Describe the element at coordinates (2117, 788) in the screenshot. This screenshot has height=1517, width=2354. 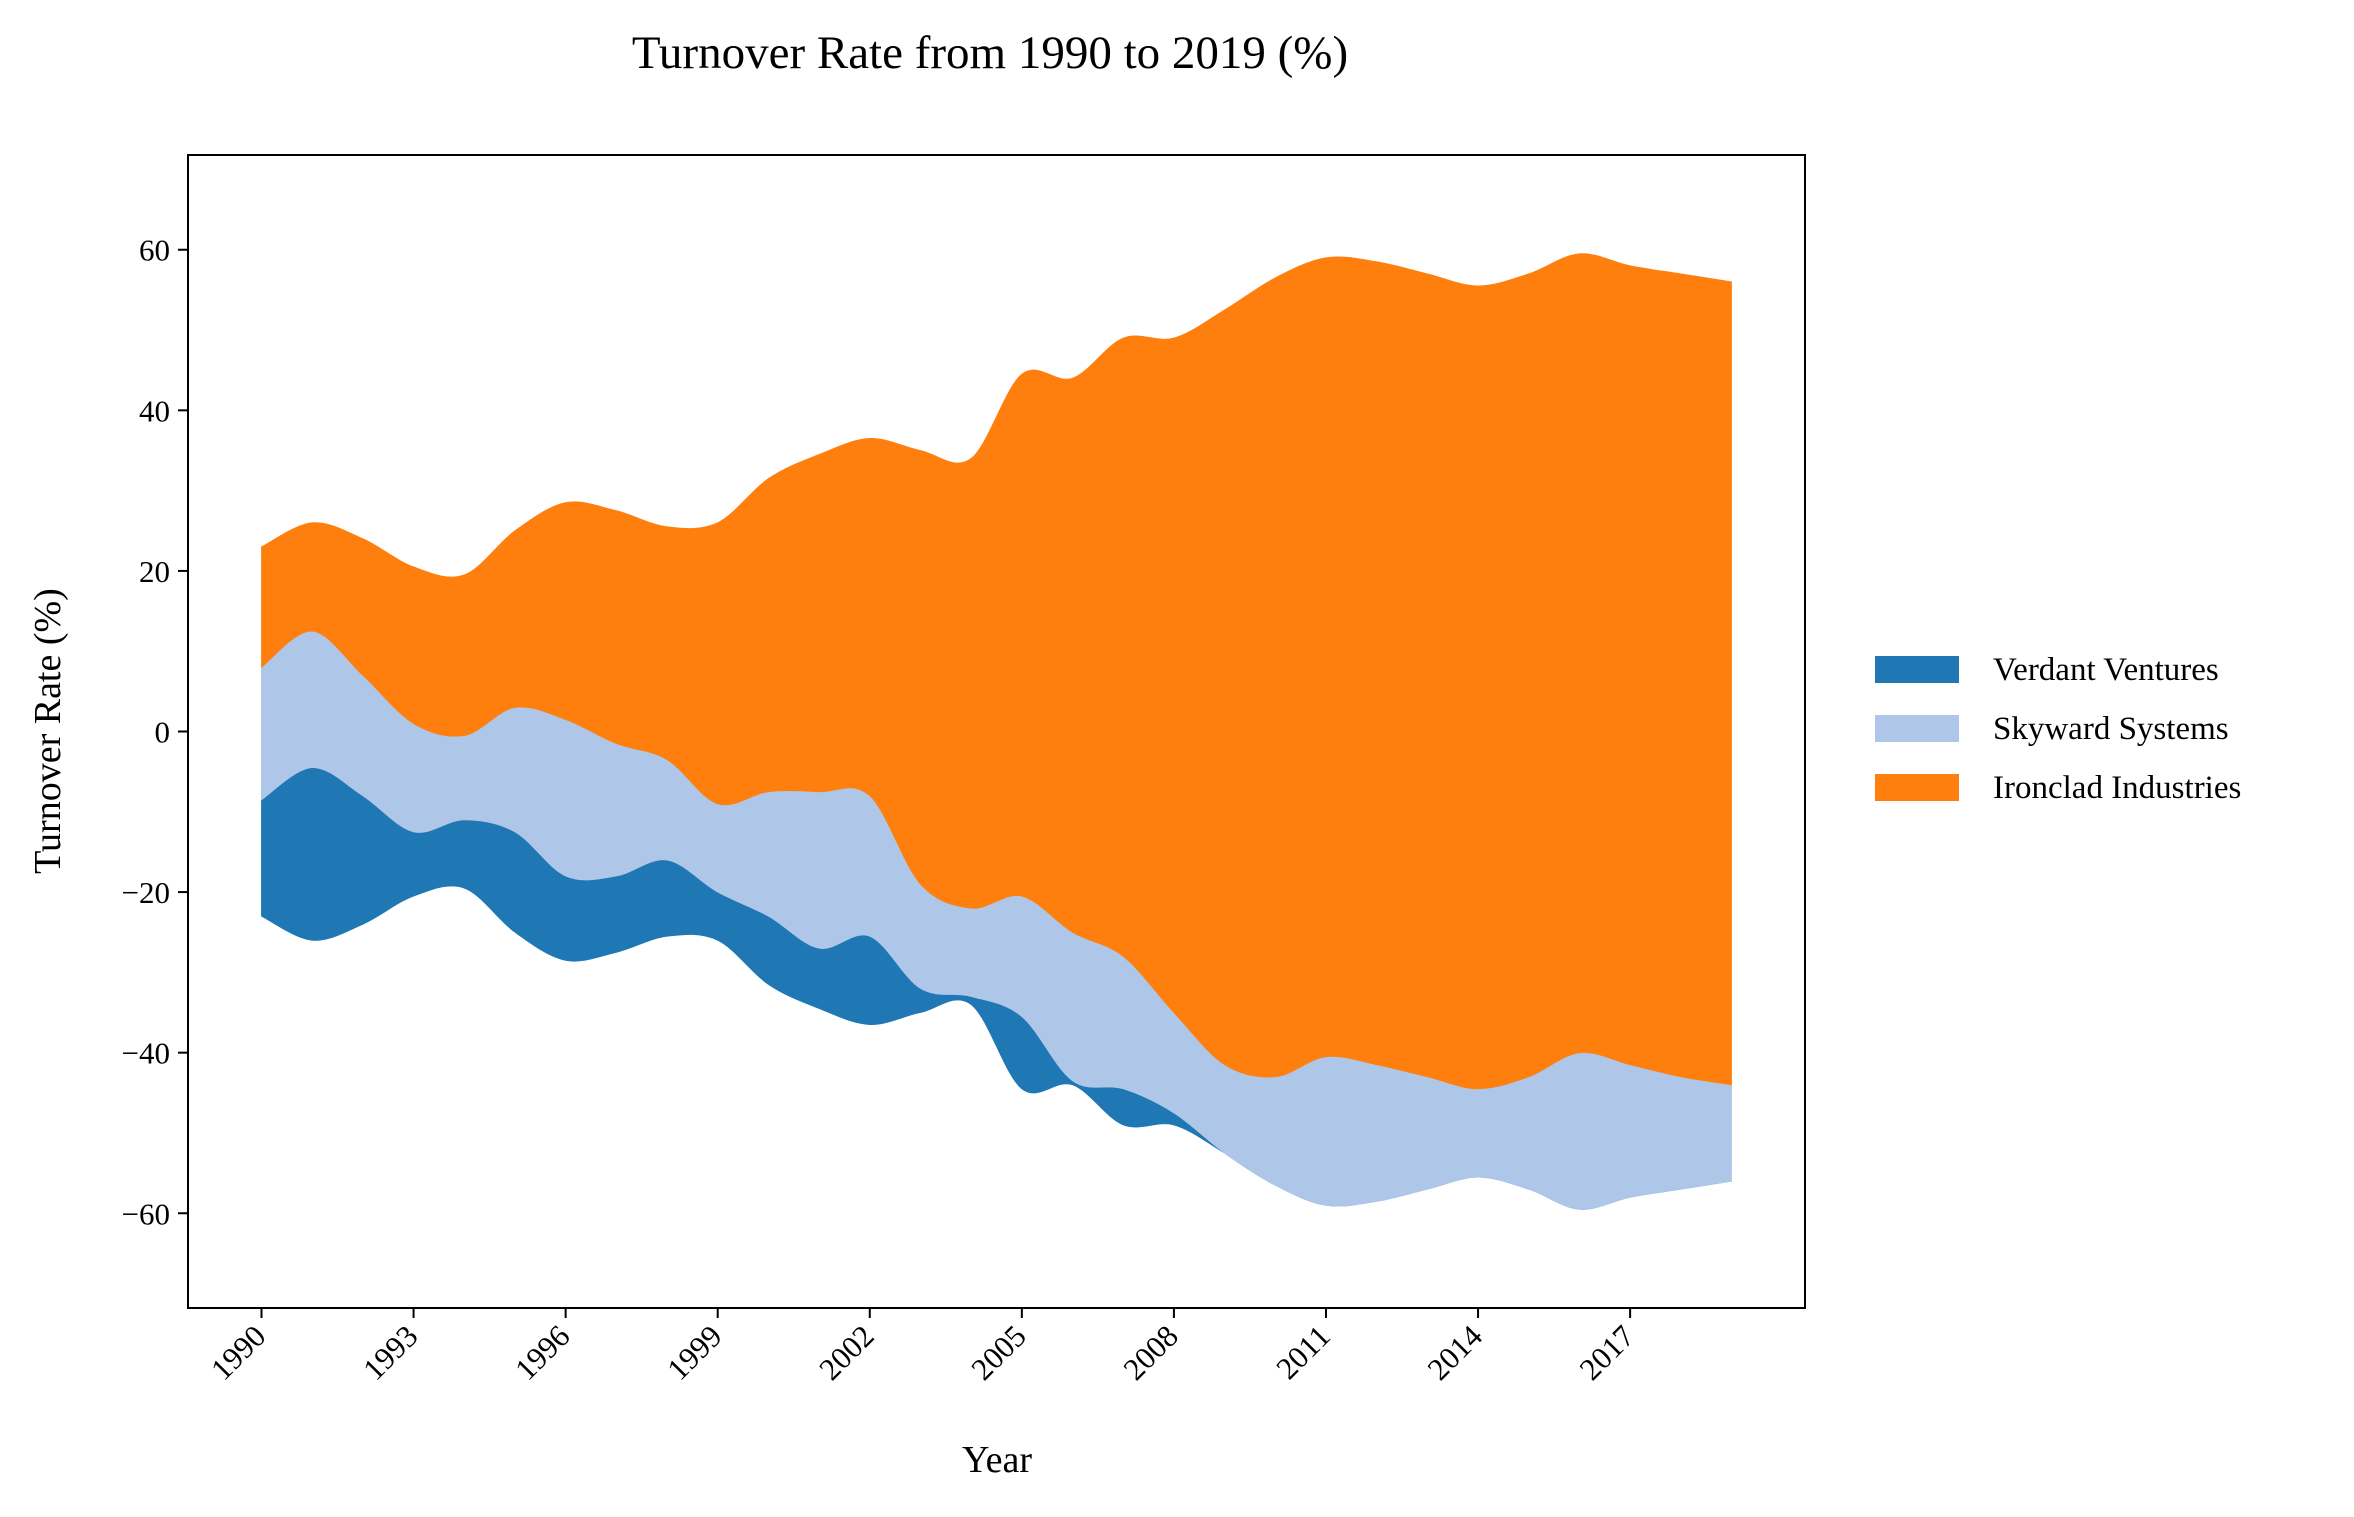
I see `legend-label: Ironclad Industries` at that location.